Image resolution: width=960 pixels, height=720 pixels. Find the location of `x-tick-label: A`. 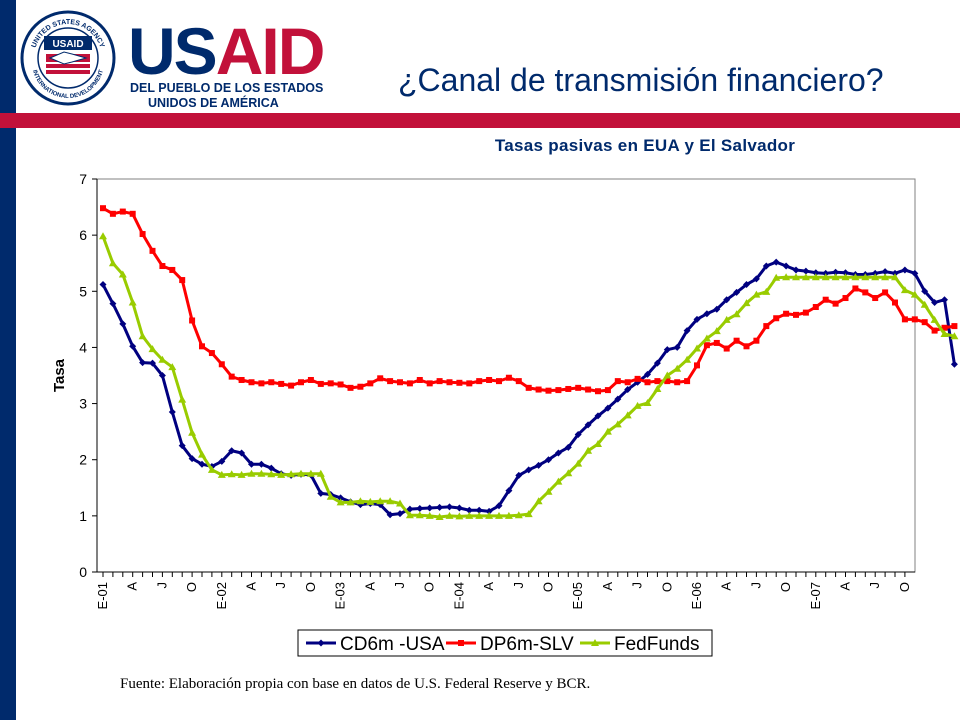

x-tick-label: A is located at coordinates (726, 586).